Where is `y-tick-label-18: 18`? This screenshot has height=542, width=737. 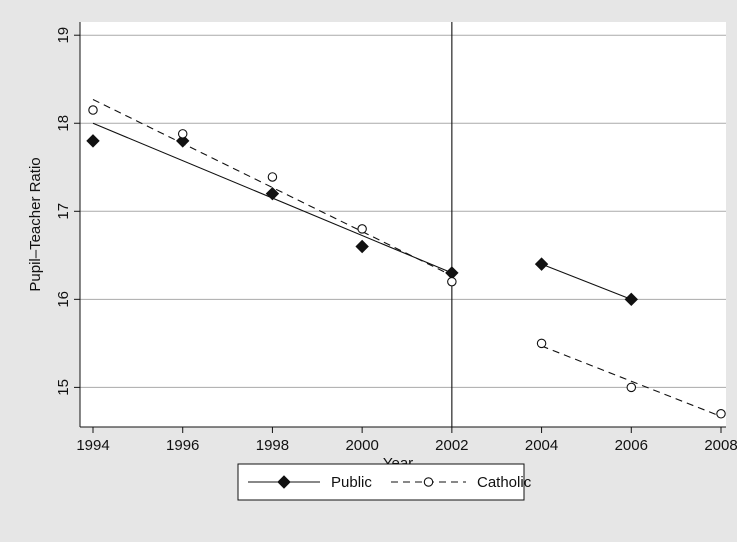
y-tick-label-18: 18 is located at coordinates (63, 123).